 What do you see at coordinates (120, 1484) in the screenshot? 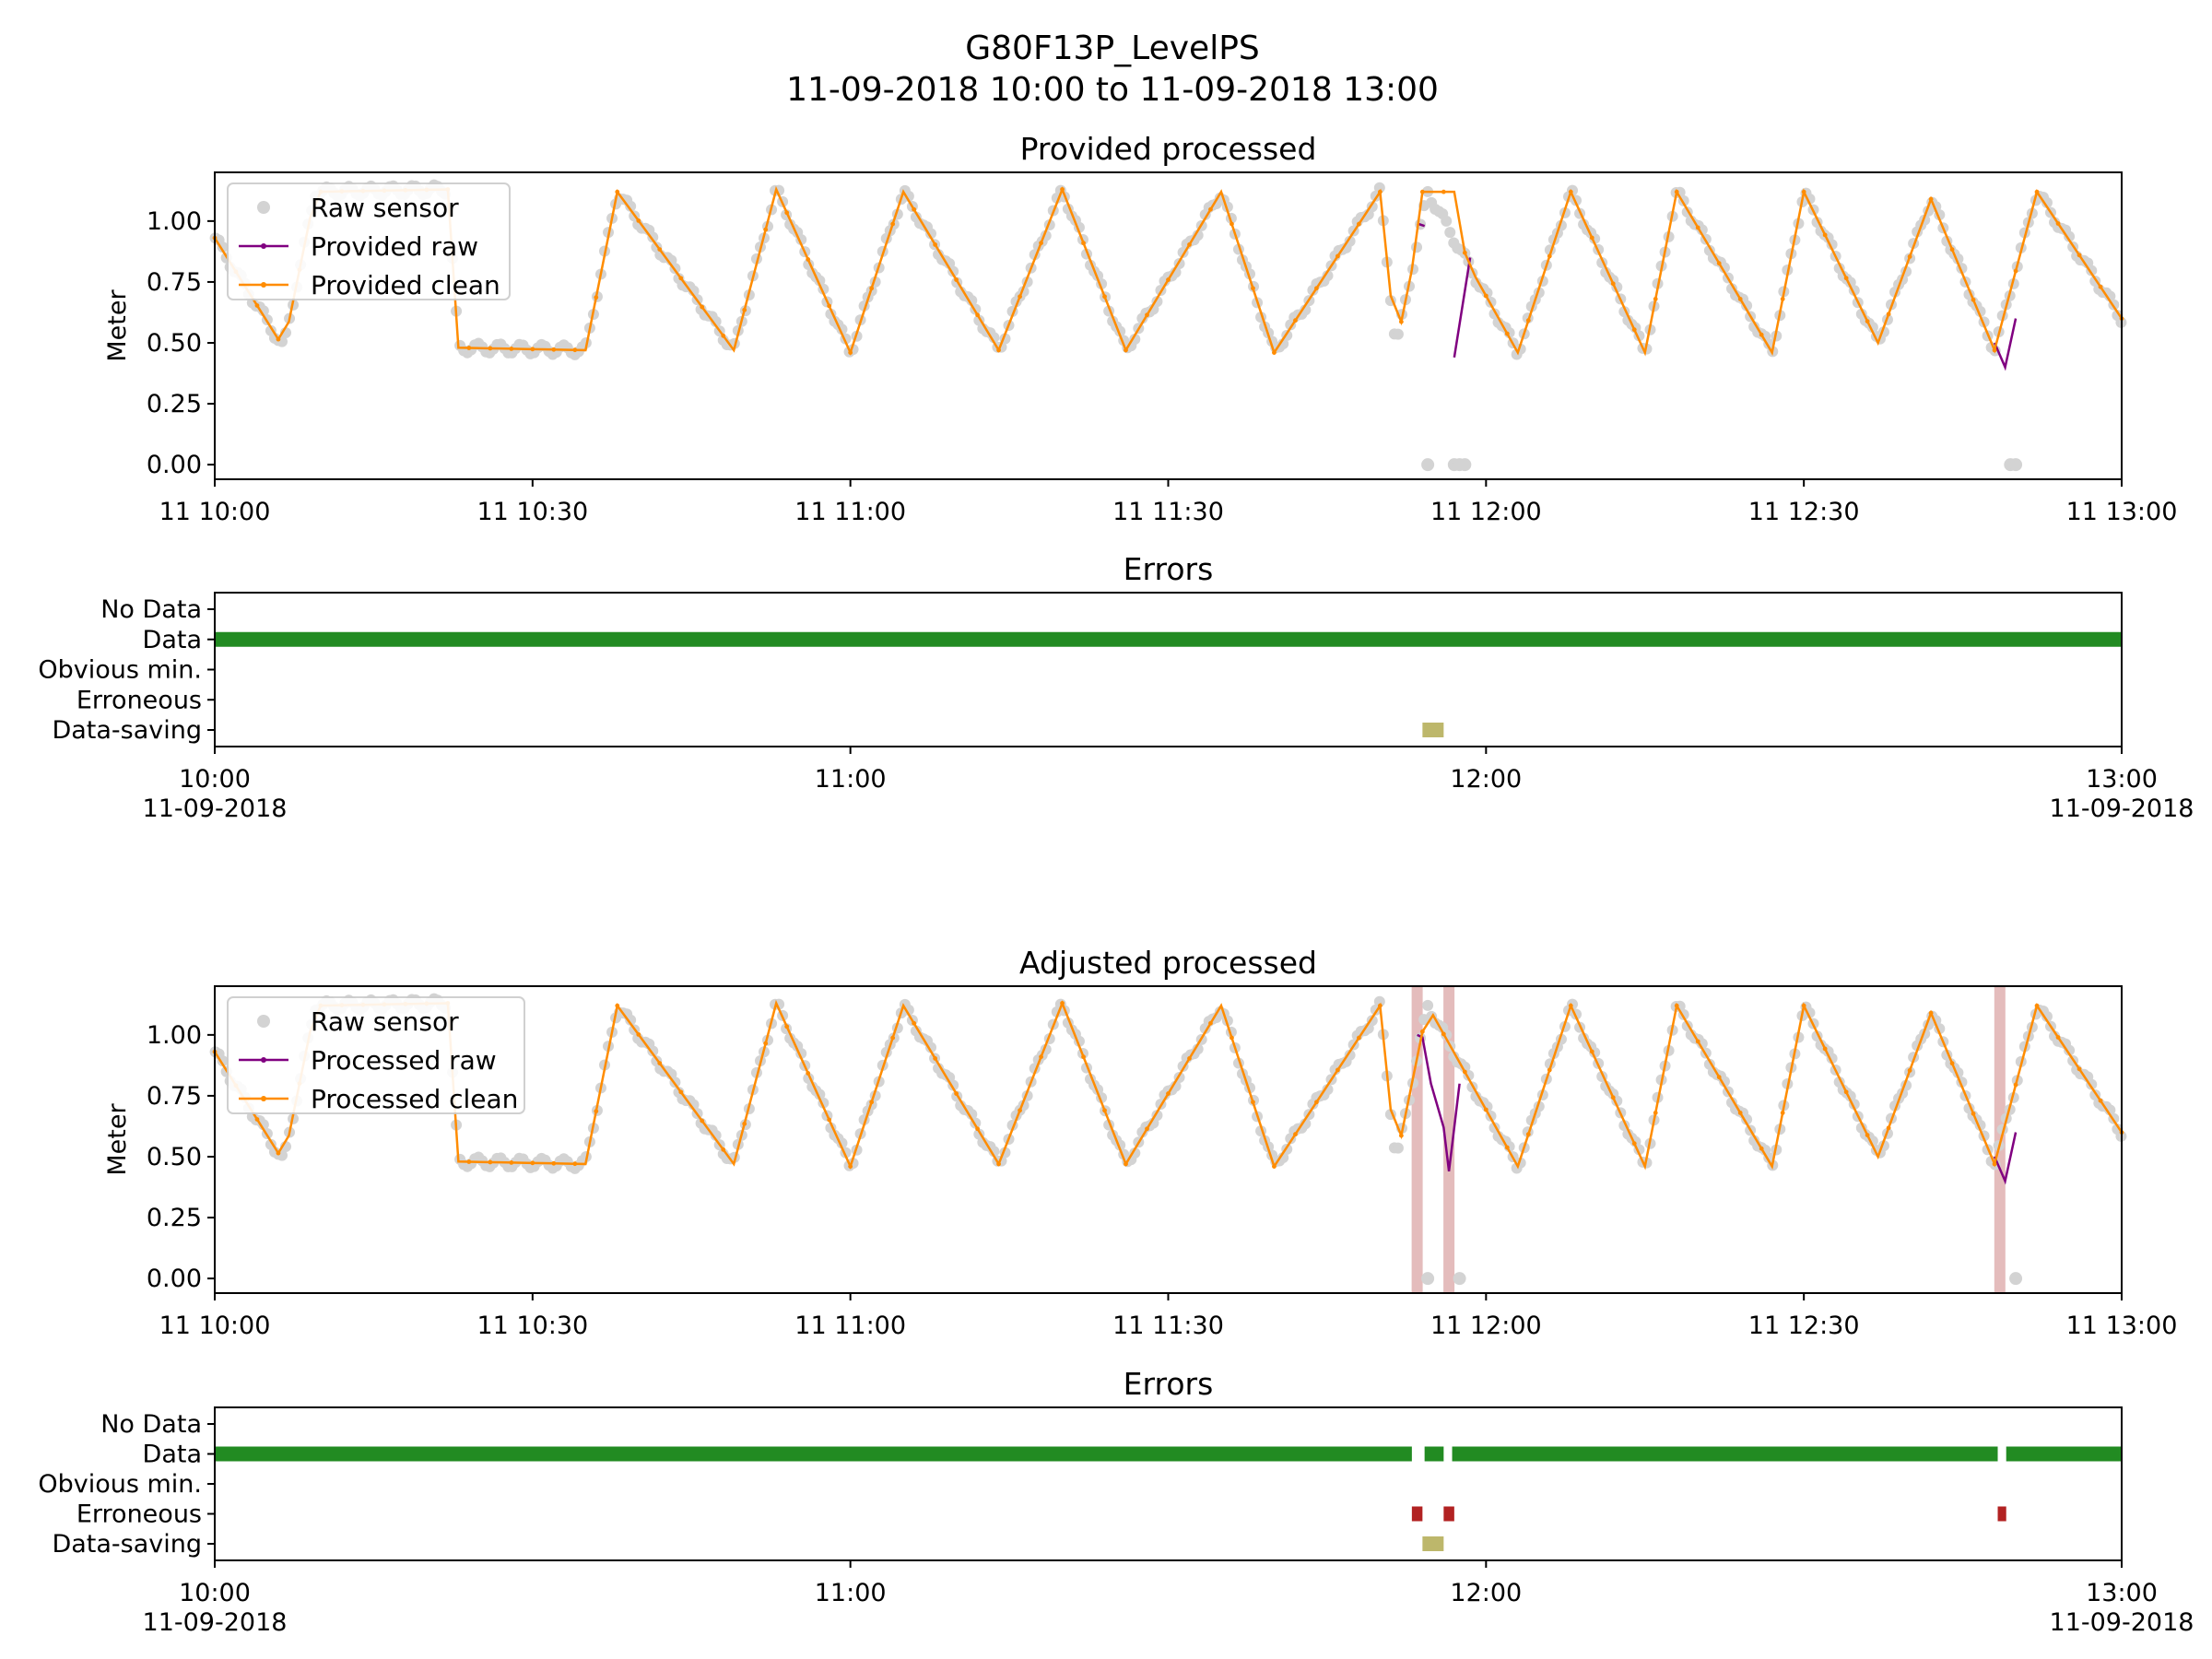
I see `y-tick-label: Obvious min.` at bounding box center [120, 1484].